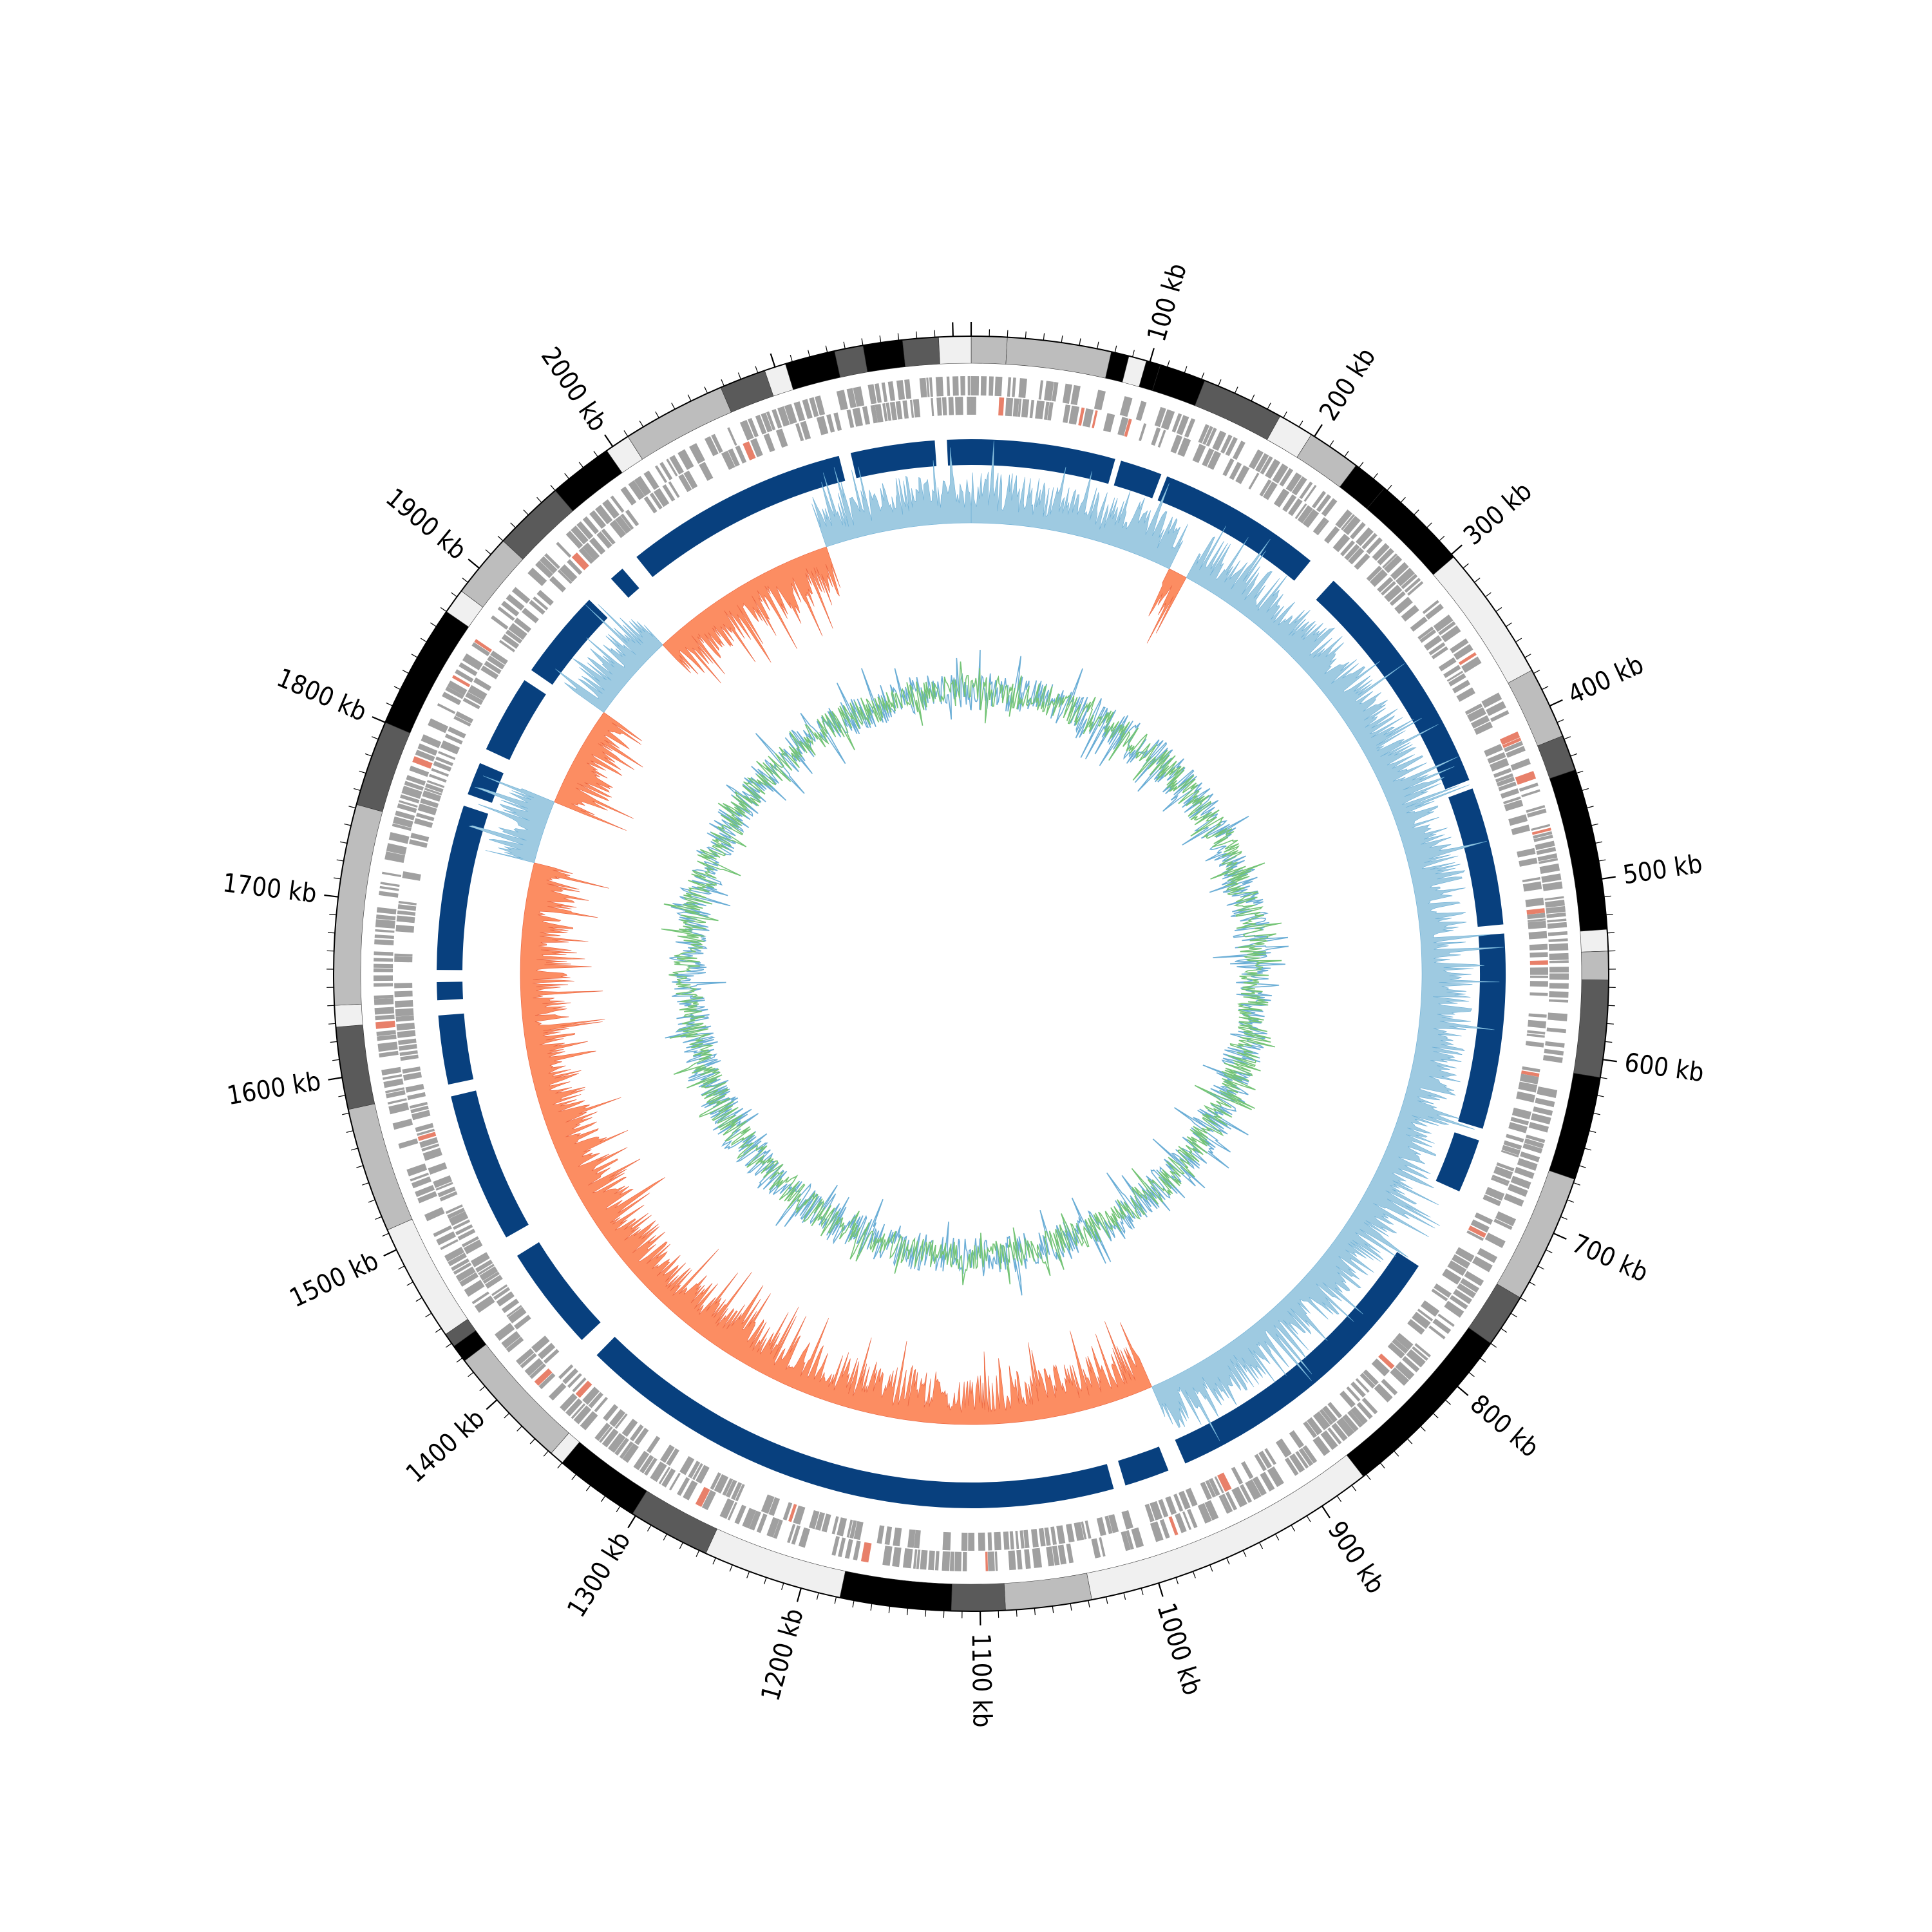  What do you see at coordinates (1347, 384) in the screenshot?
I see `position-label: 200 kb` at bounding box center [1347, 384].